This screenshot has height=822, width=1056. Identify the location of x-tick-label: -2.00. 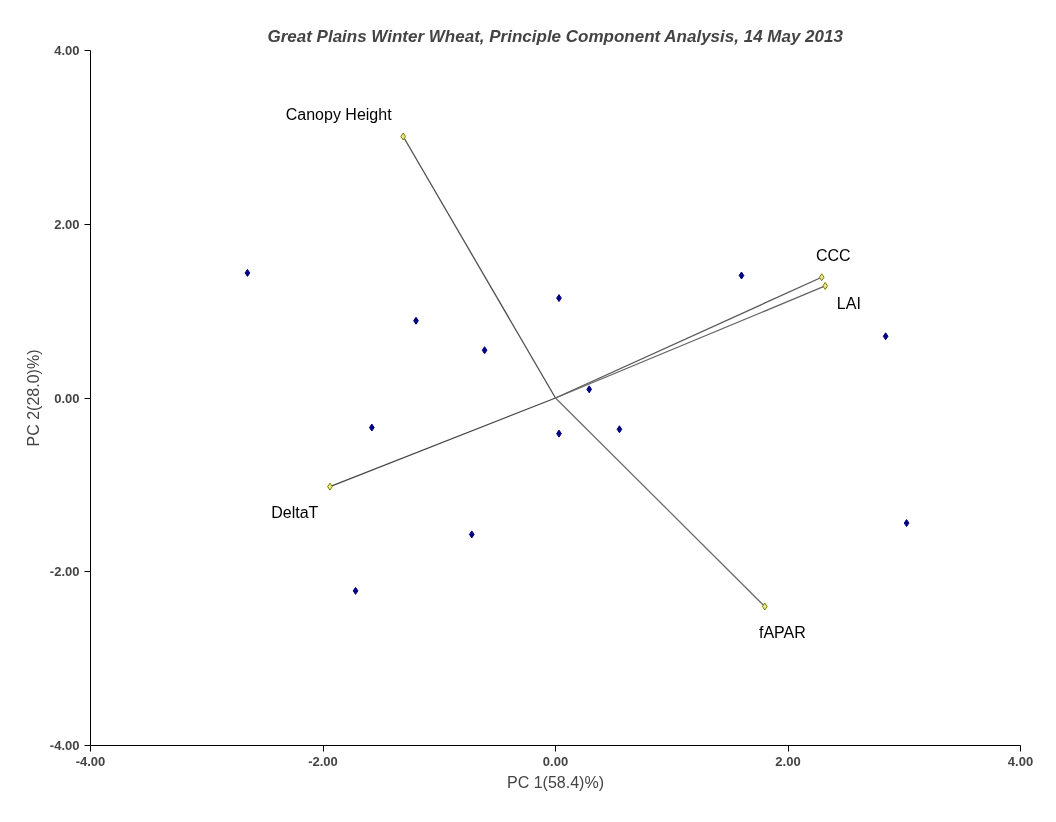
(323, 761).